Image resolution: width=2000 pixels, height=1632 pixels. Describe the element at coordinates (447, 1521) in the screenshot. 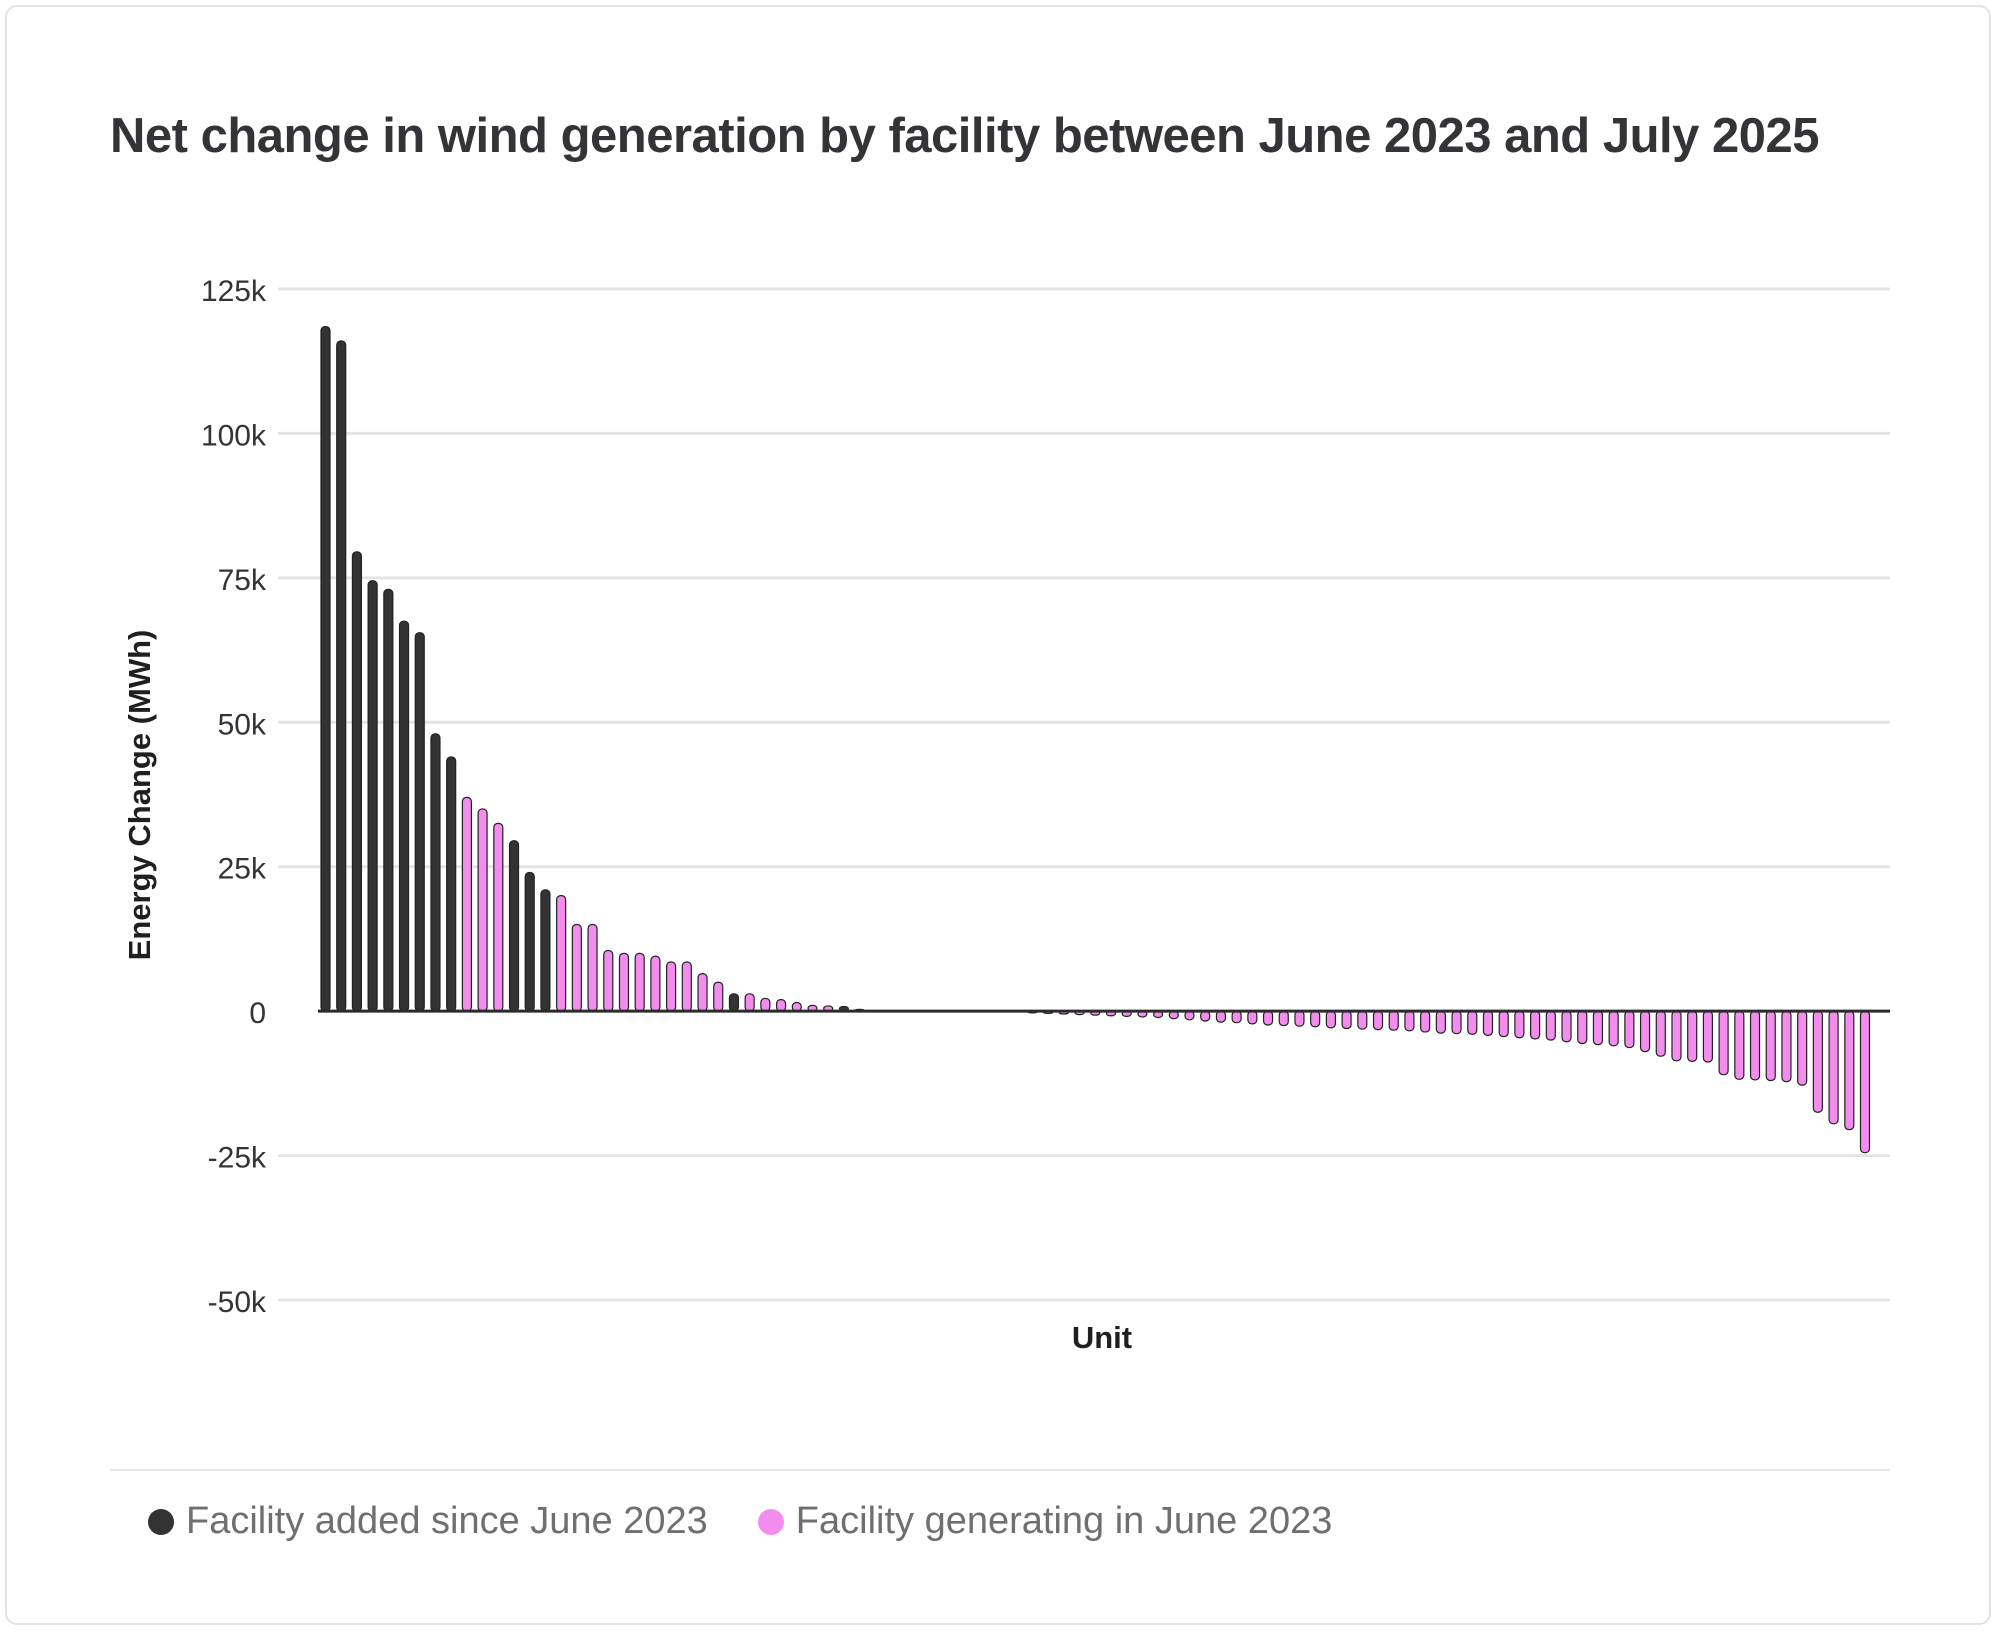

I see `legend-label-added: Facility added since June 2023` at that location.